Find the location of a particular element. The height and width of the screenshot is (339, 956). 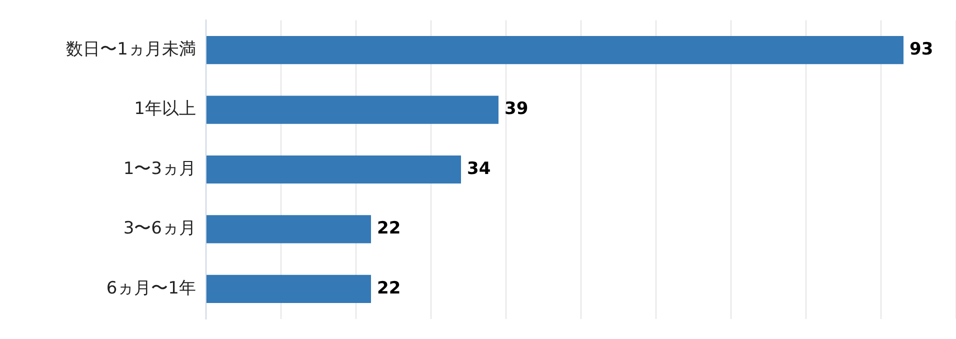

y-tick-label: 3〜6ヵ月 is located at coordinates (159, 228).